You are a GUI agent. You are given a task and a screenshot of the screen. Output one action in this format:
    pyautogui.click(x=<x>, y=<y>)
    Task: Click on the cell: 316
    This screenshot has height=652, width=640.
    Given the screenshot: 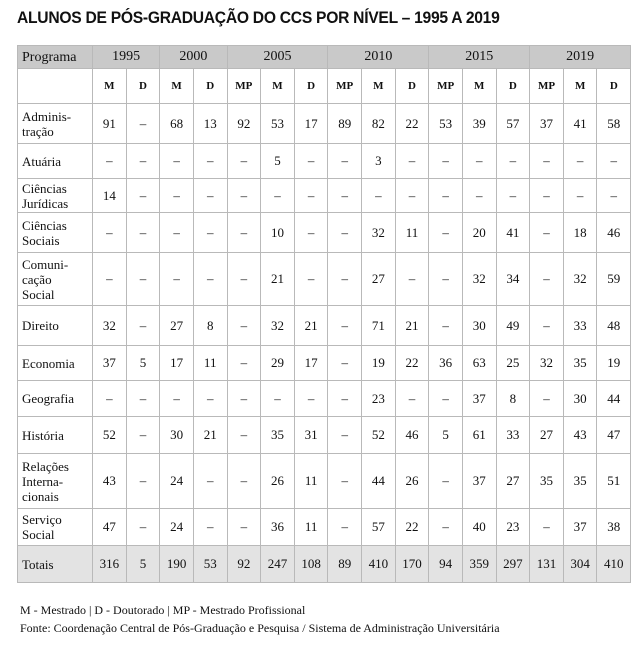 What is the action you would take?
    pyautogui.click(x=109, y=564)
    